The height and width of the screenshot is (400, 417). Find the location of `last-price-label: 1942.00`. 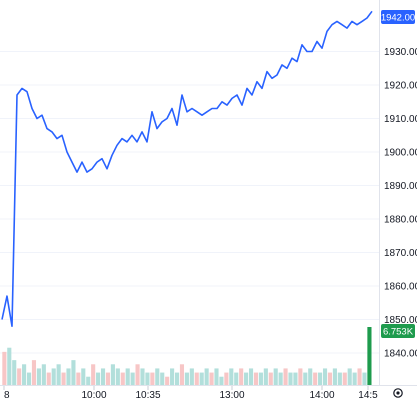

last-price-label: 1942.00 is located at coordinates (398, 17).